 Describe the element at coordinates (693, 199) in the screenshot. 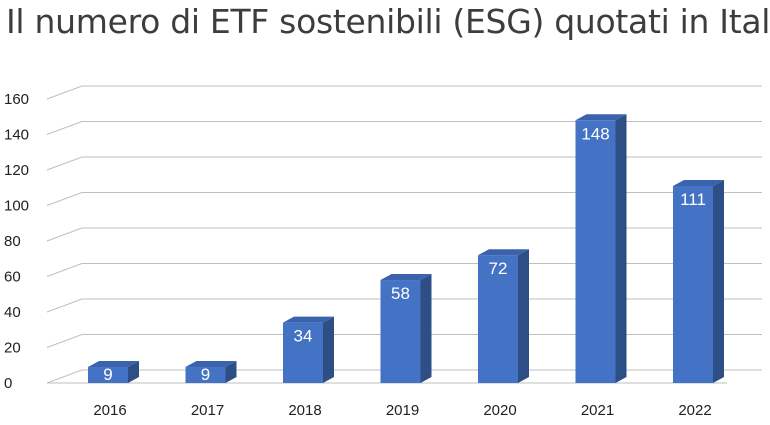

I see `data-label-2022: 111` at that location.